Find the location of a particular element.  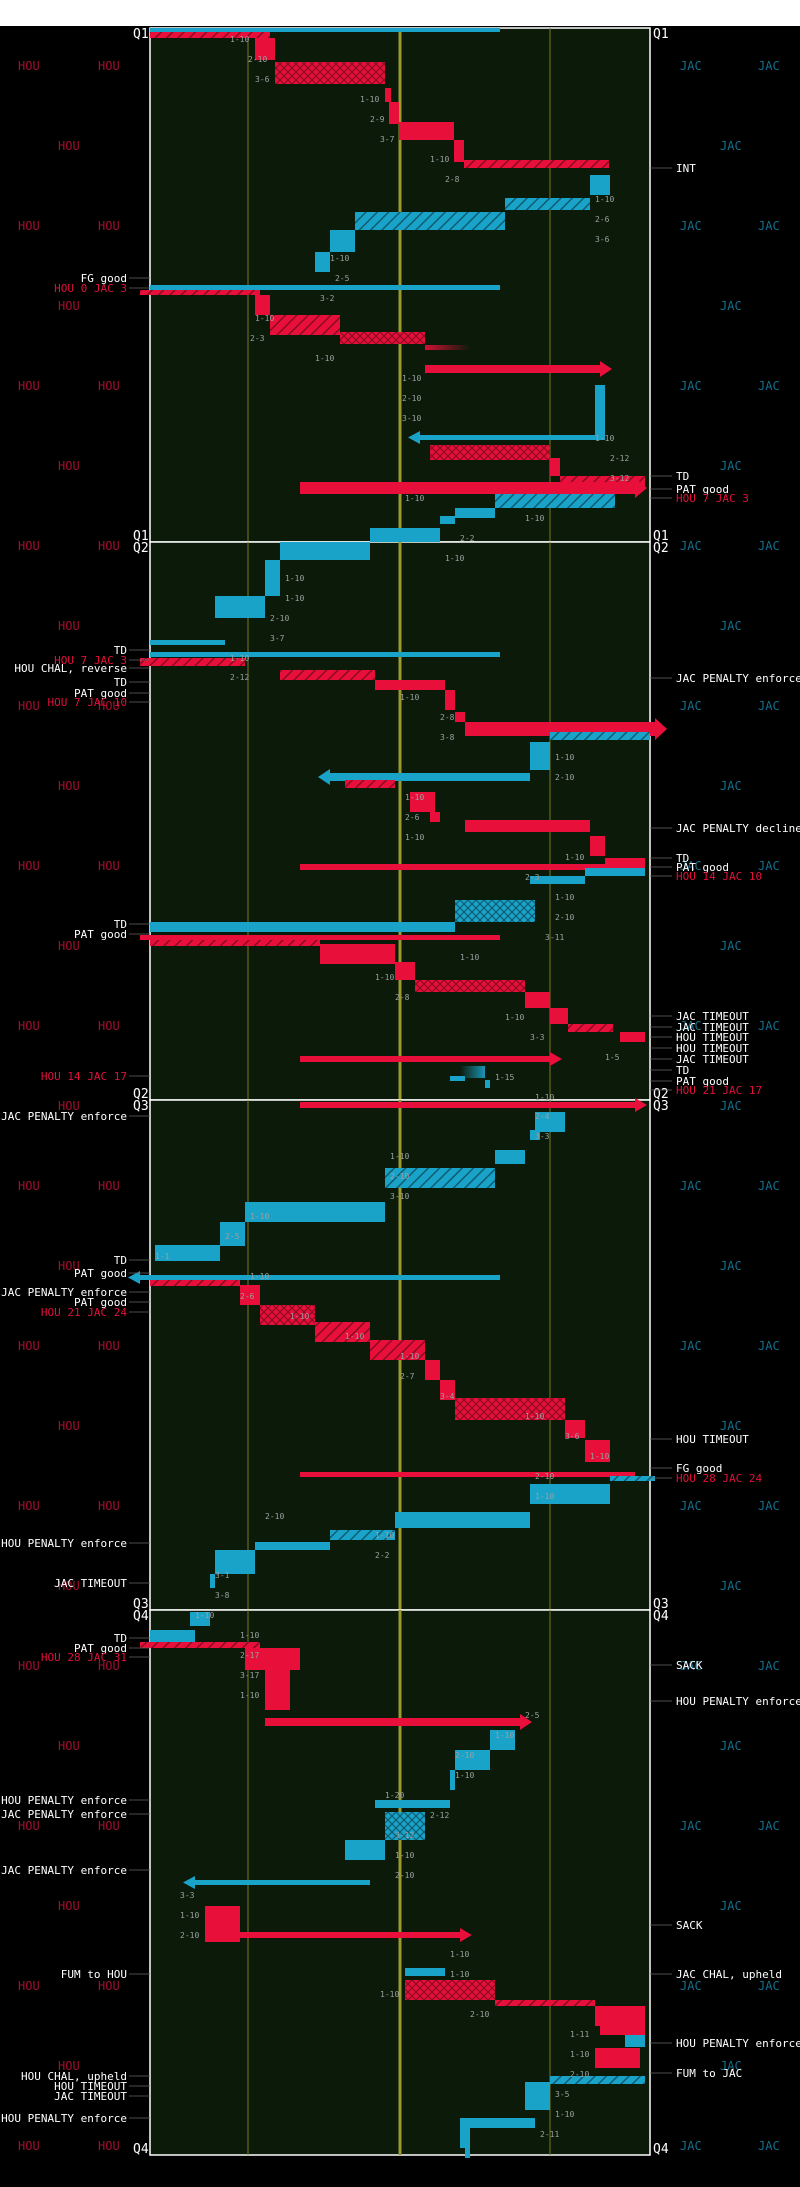

annotation-score-q2a: HOU 14 JAC 10 is located at coordinates (719, 876).